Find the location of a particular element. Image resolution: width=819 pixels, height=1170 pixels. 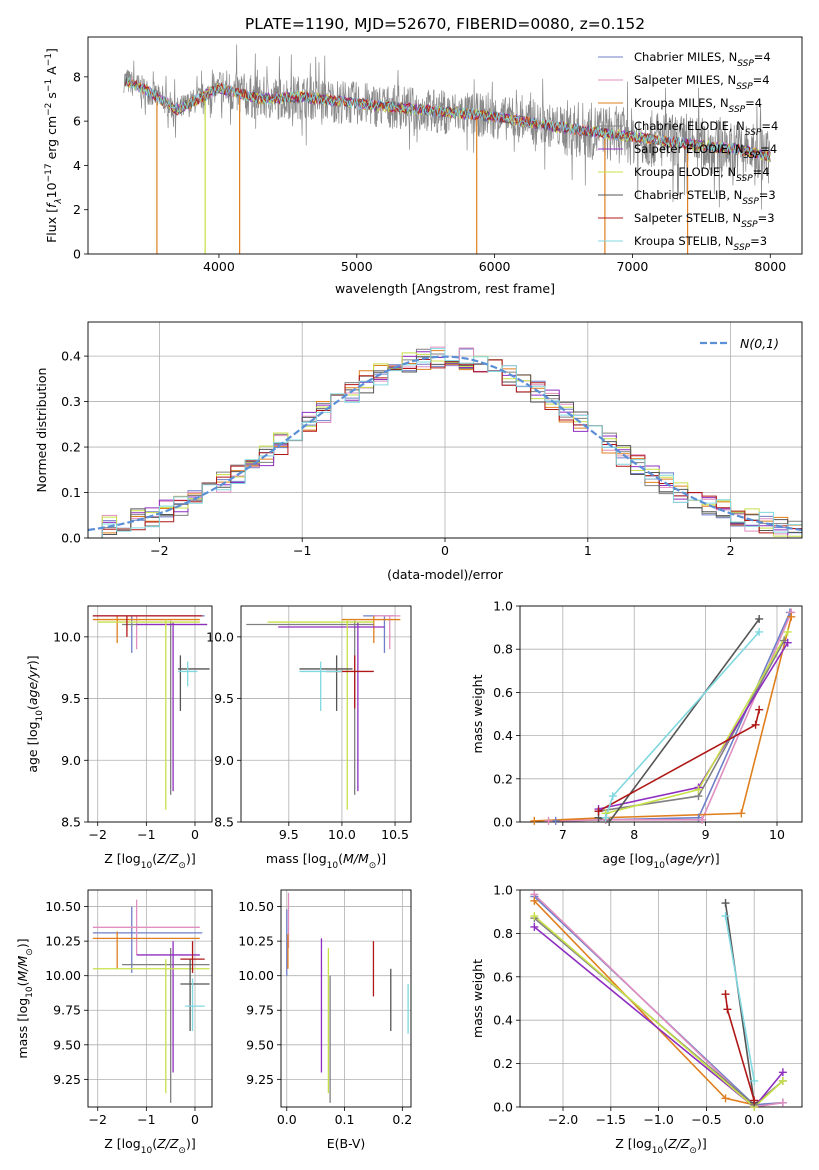

y-tick-label: 9.0 is located at coordinates (71, 760).